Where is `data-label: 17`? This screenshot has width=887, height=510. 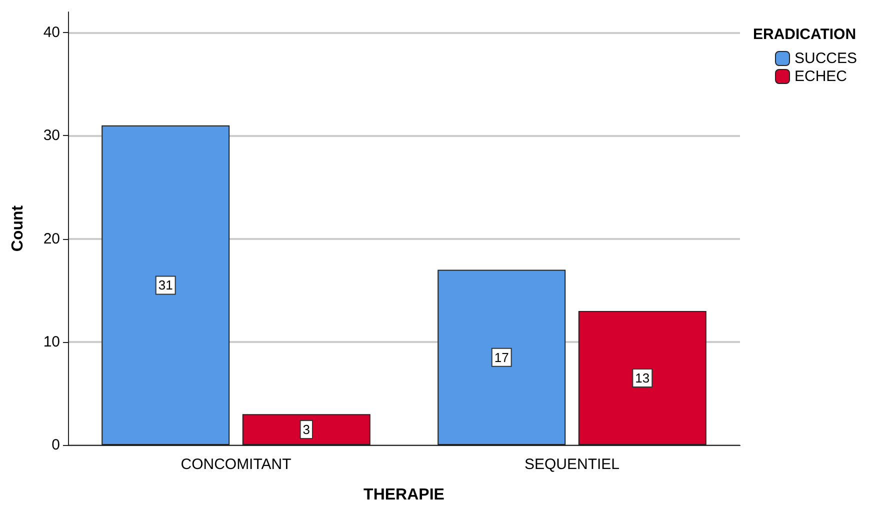 data-label: 17 is located at coordinates (501, 357).